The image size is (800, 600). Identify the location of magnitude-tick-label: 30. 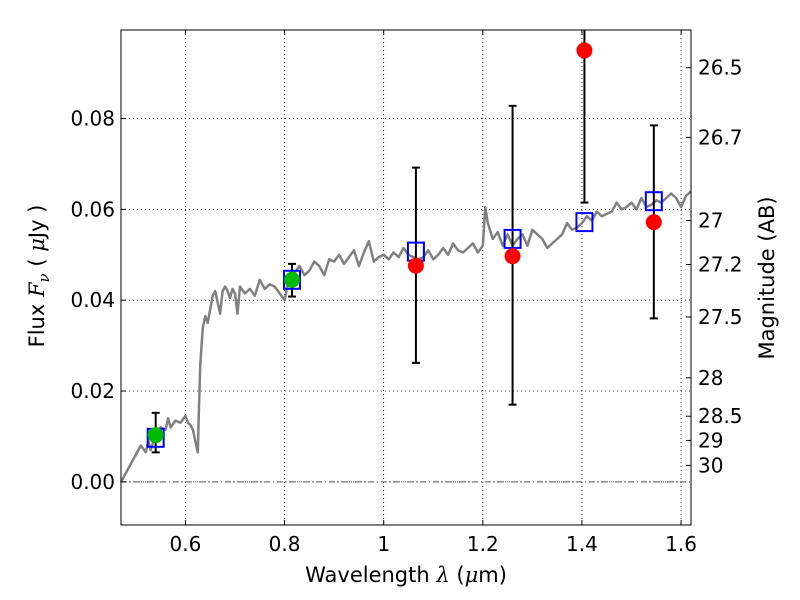
(710, 465).